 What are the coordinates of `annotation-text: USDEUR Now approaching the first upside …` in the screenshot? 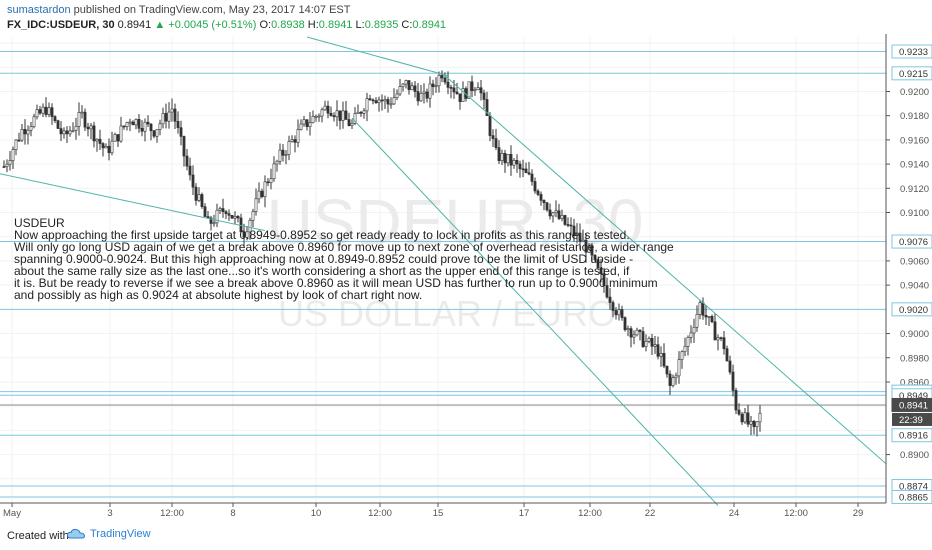 It's located at (344, 259).